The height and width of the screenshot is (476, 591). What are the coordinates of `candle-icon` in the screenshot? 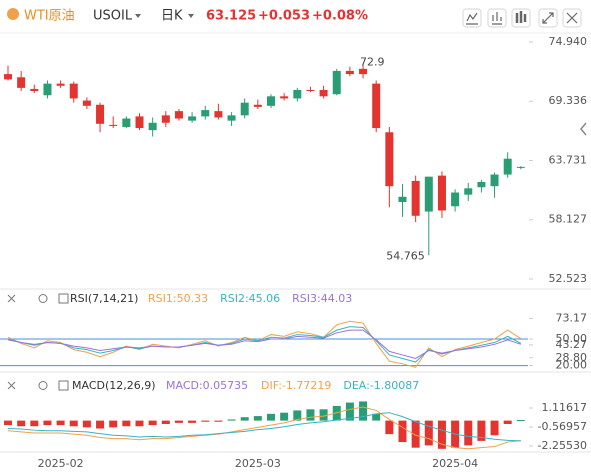 It's located at (521, 17).